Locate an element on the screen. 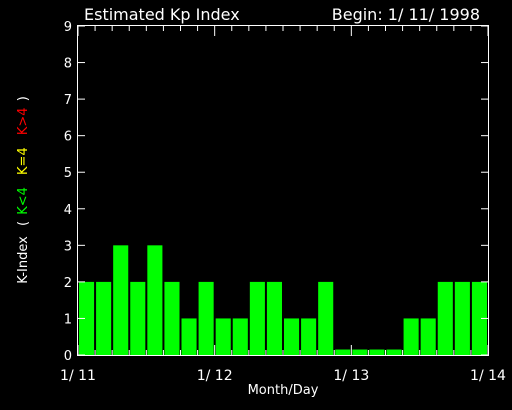 Image resolution: width=512 pixels, height=410 pixels. y-label-mid: K=4 is located at coordinates (23, 161).